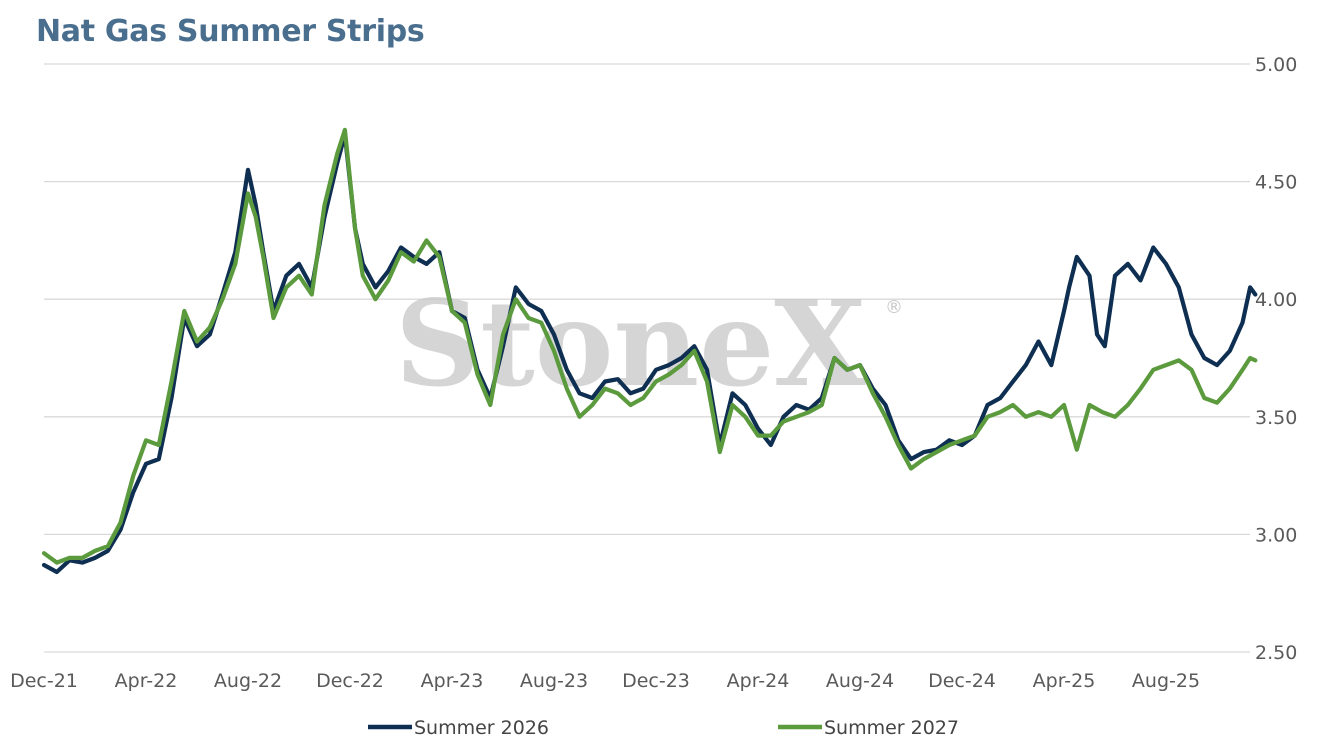  Describe the element at coordinates (1276, 300) in the screenshot. I see `y-tick-label: 4.00` at that location.